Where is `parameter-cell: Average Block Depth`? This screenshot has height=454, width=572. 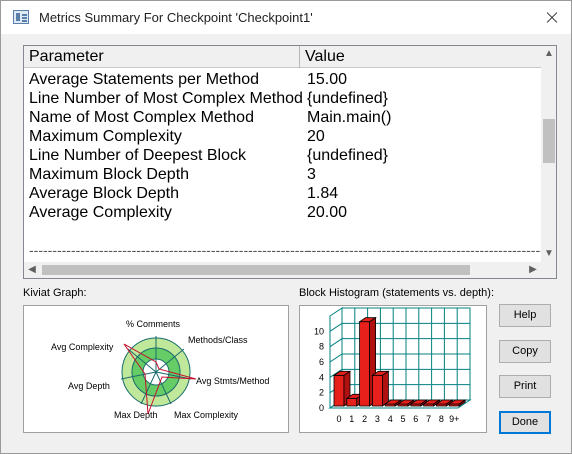 parameter-cell: Average Block Depth is located at coordinates (104, 193).